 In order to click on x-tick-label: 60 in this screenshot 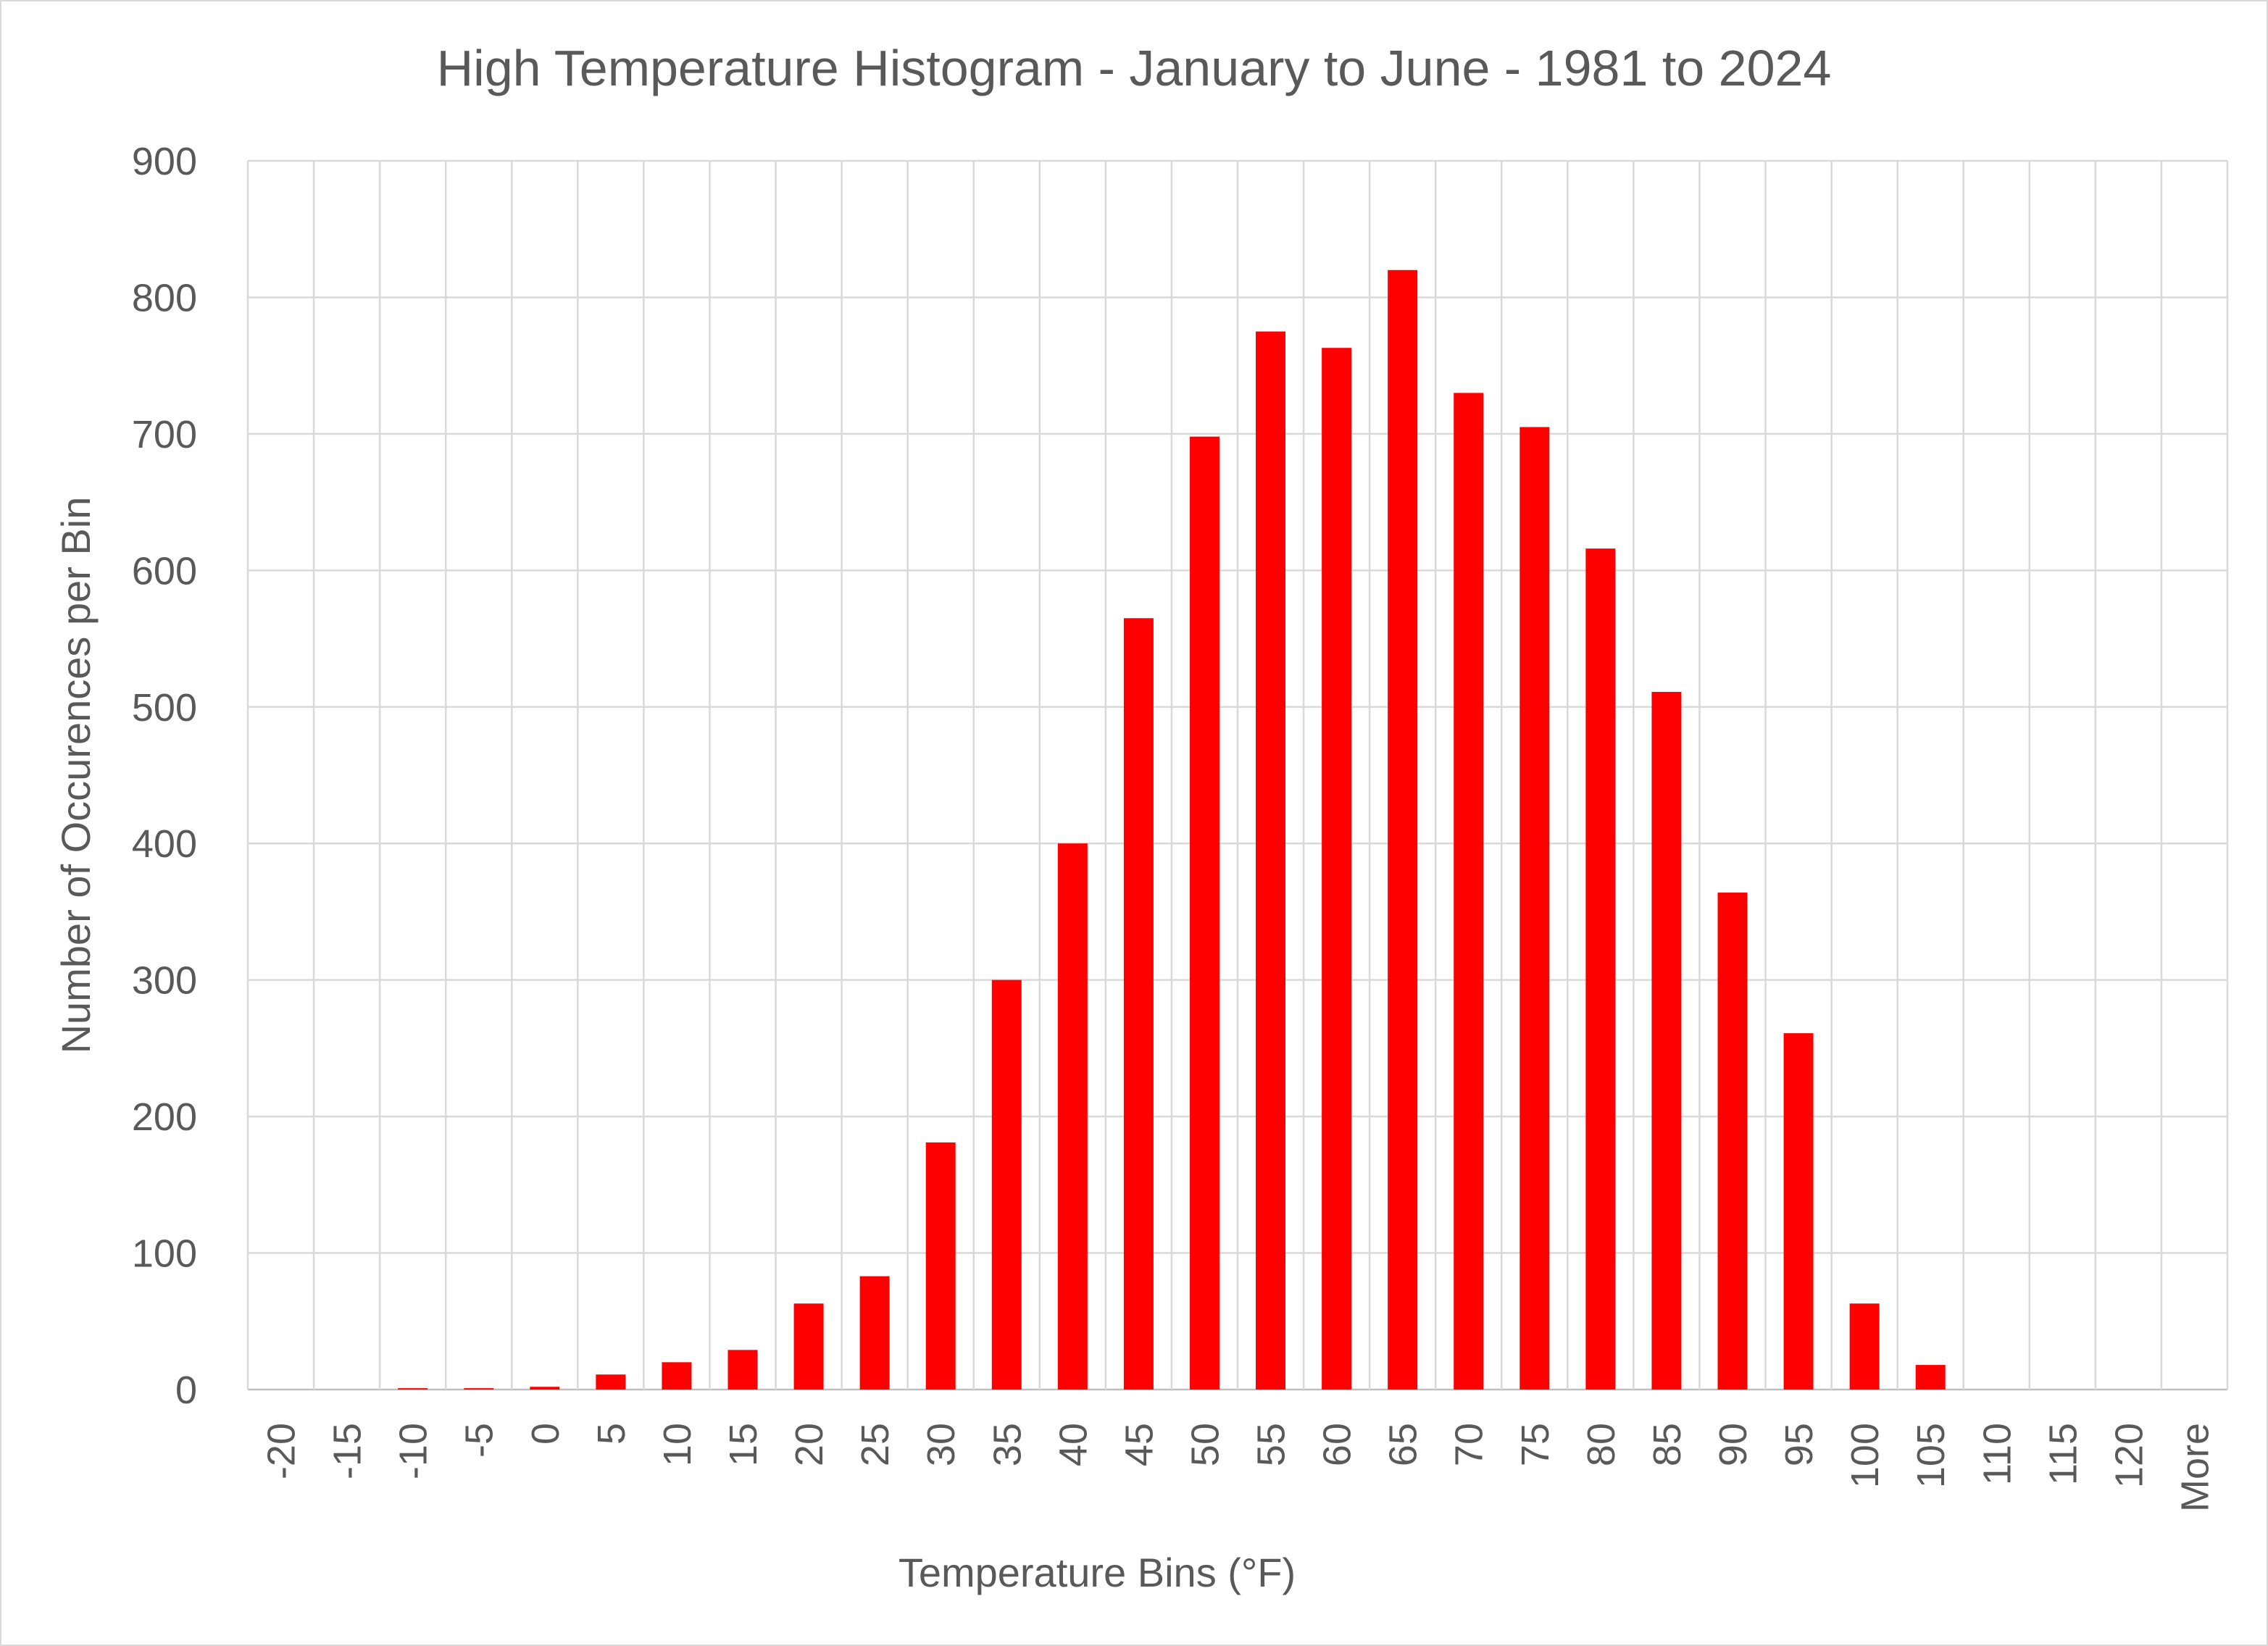, I will do `click(1338, 1444)`.